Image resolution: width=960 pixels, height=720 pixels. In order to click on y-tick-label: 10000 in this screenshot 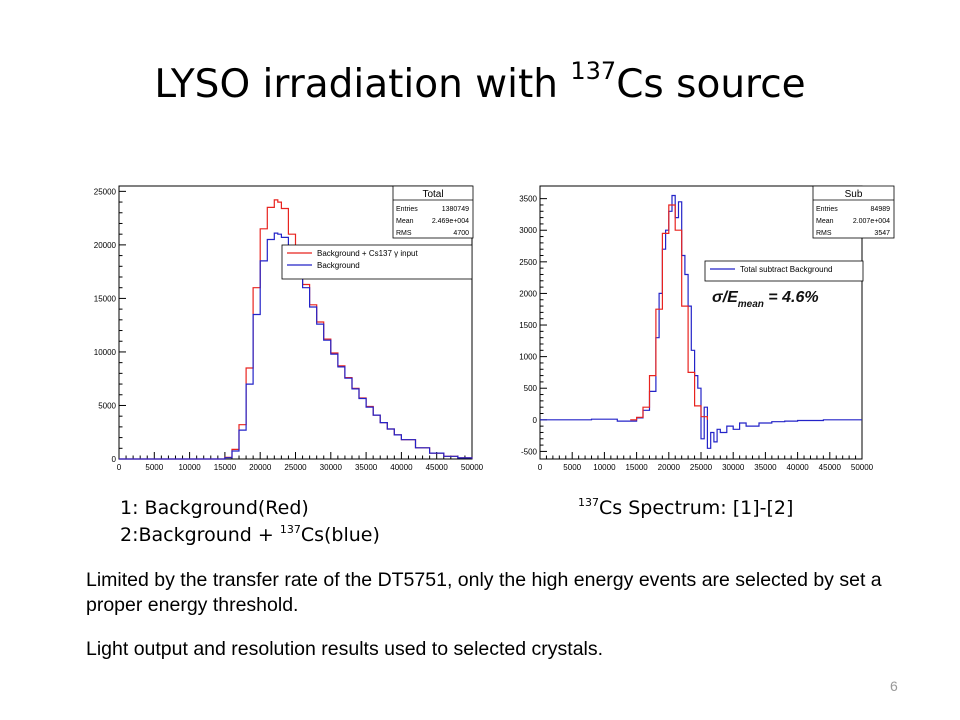, I will do `click(105, 352)`.